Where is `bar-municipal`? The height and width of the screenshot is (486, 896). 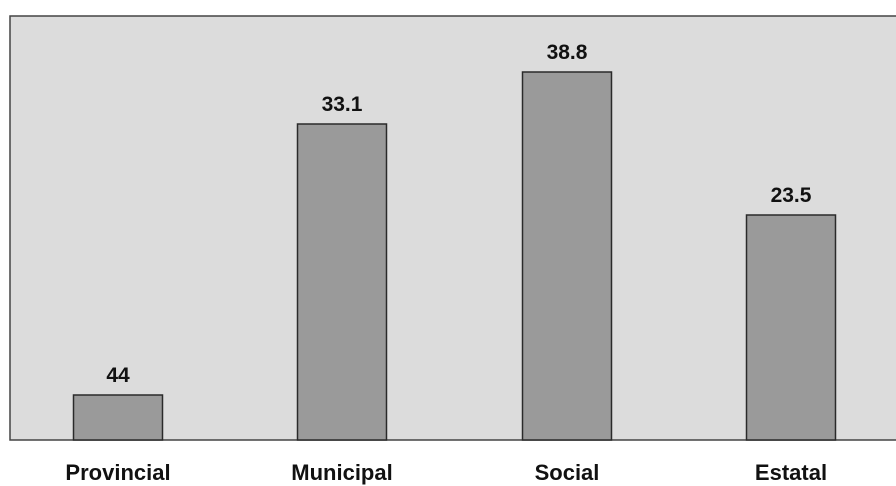 bar-municipal is located at coordinates (342, 282).